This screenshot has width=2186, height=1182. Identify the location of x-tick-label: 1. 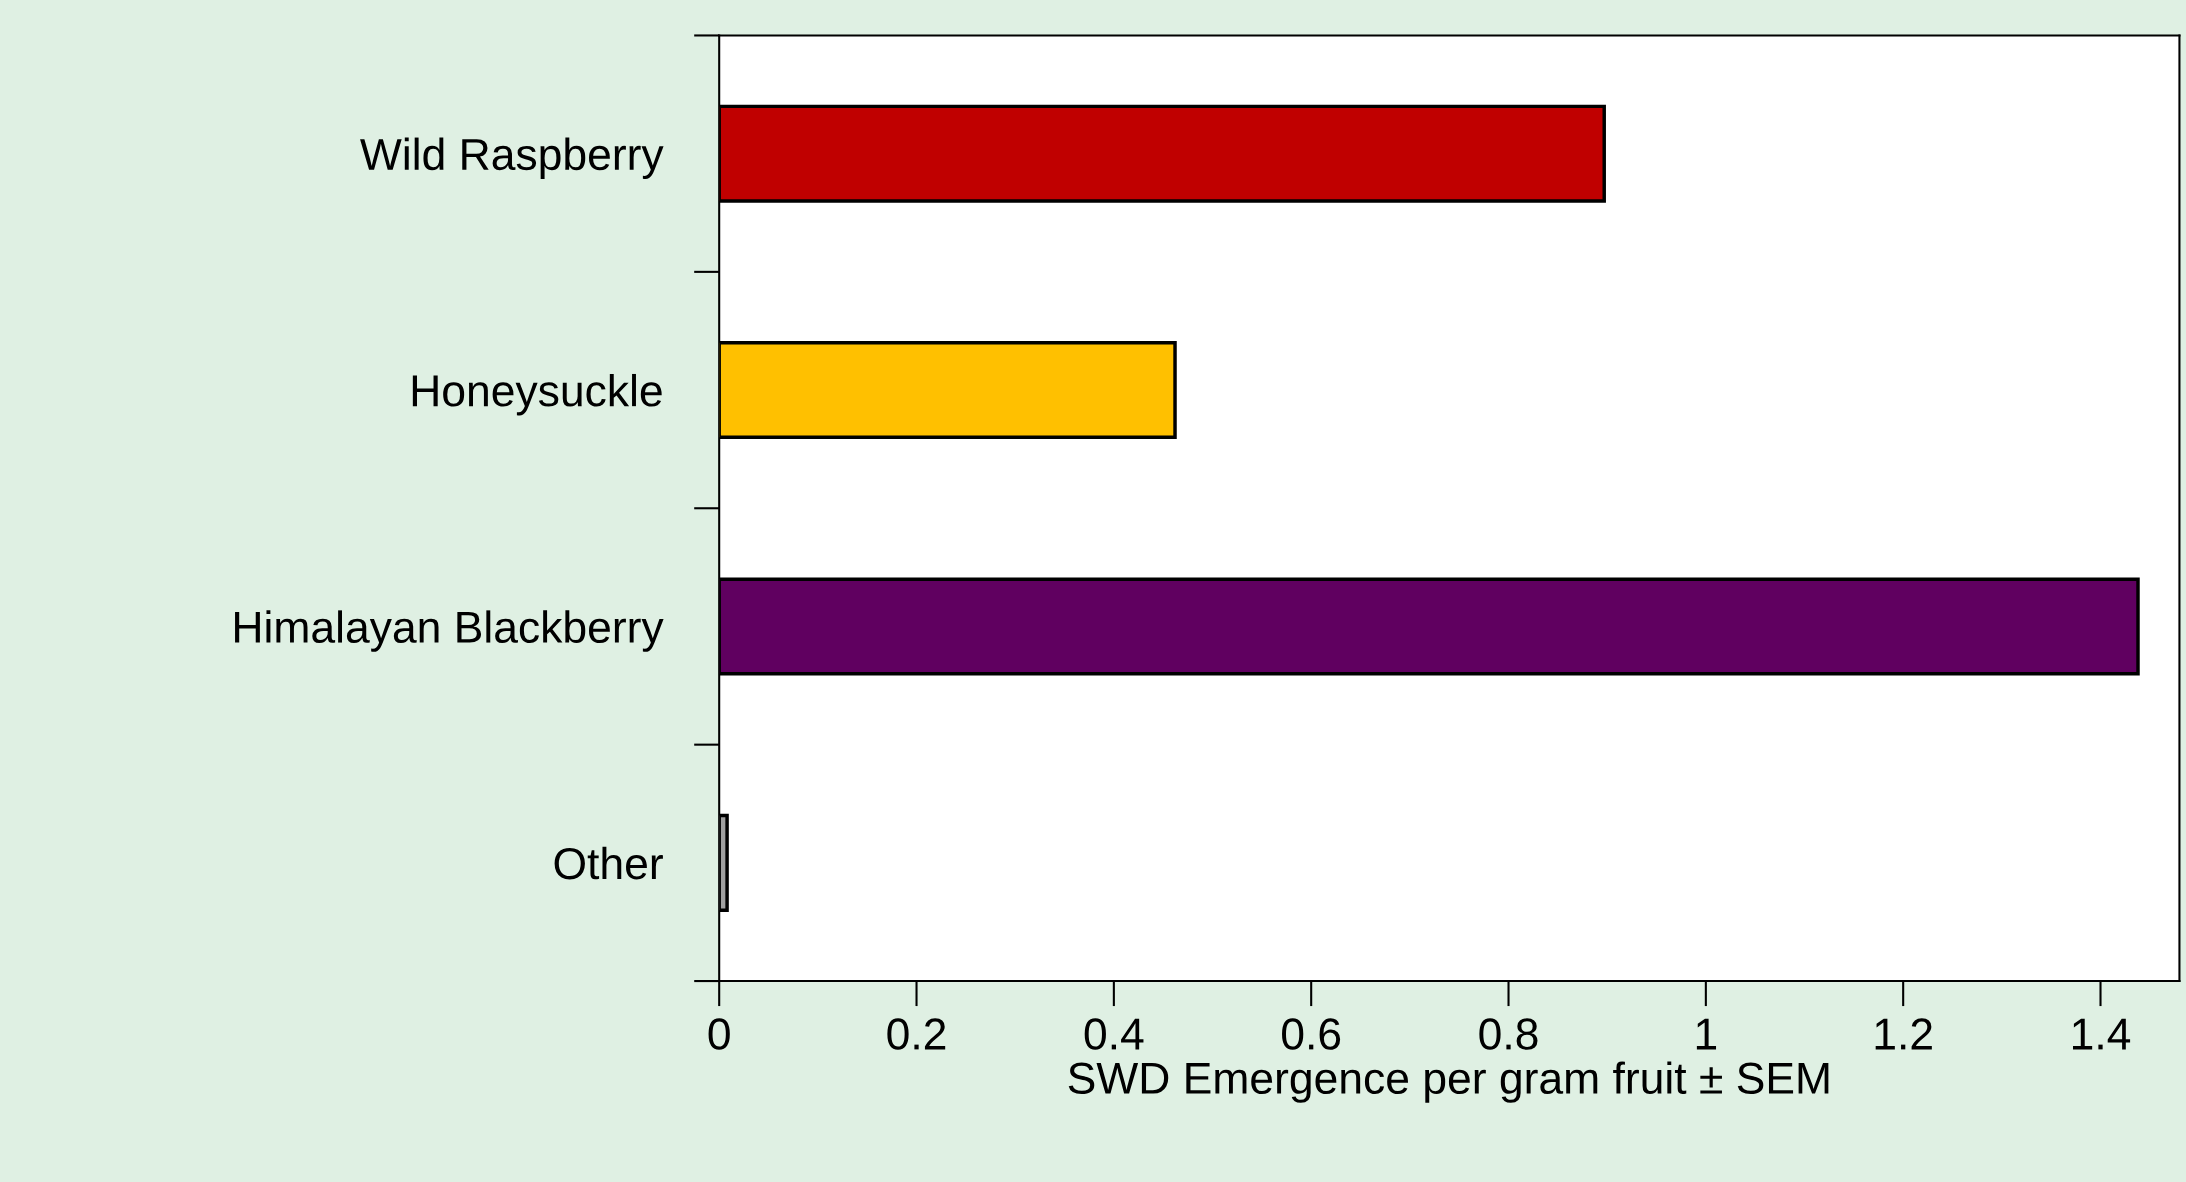
(1706, 1034).